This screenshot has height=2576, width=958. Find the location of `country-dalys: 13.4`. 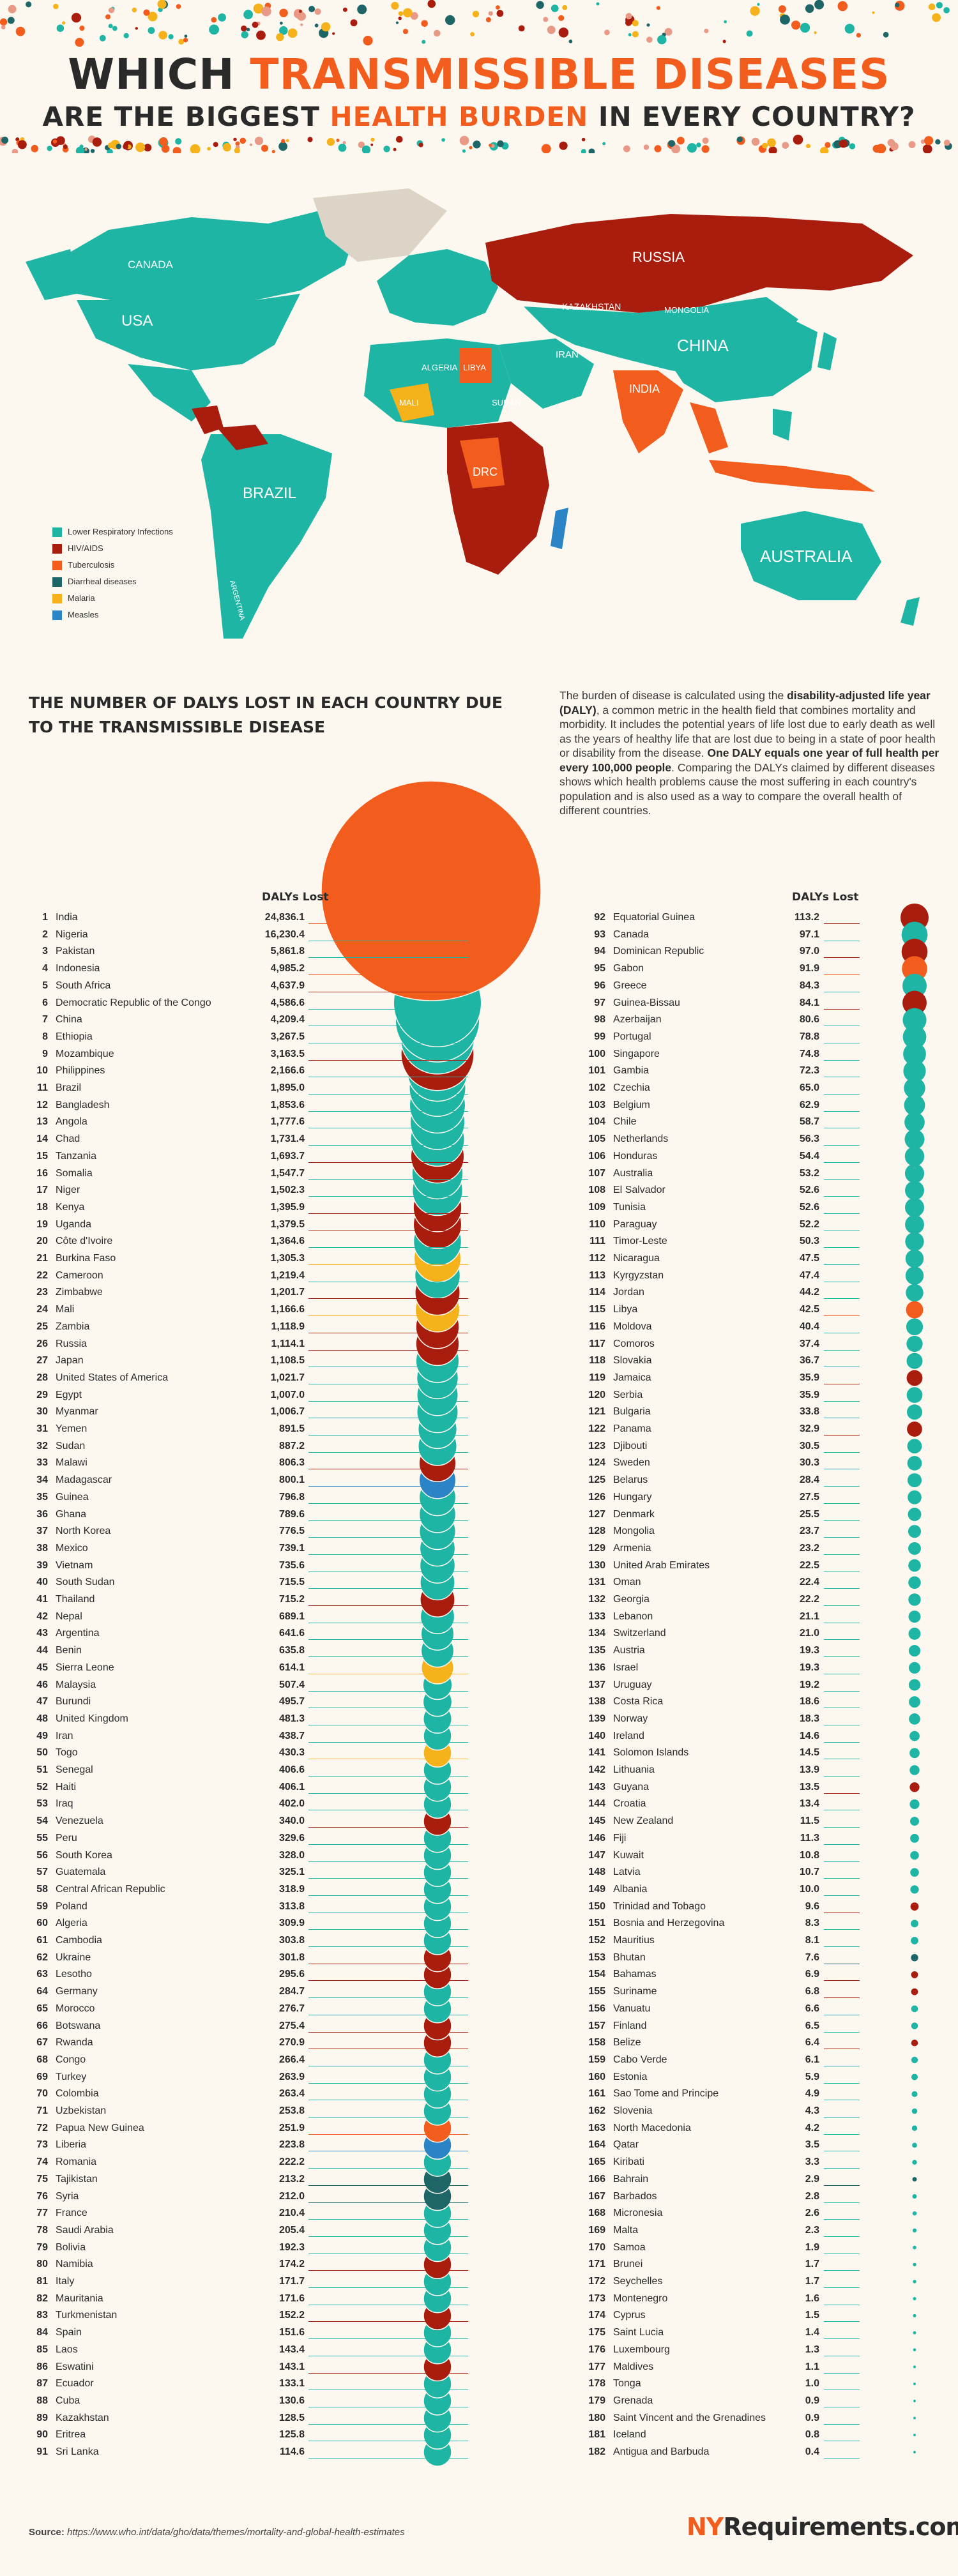

country-dalys: 13.4 is located at coordinates (809, 1804).